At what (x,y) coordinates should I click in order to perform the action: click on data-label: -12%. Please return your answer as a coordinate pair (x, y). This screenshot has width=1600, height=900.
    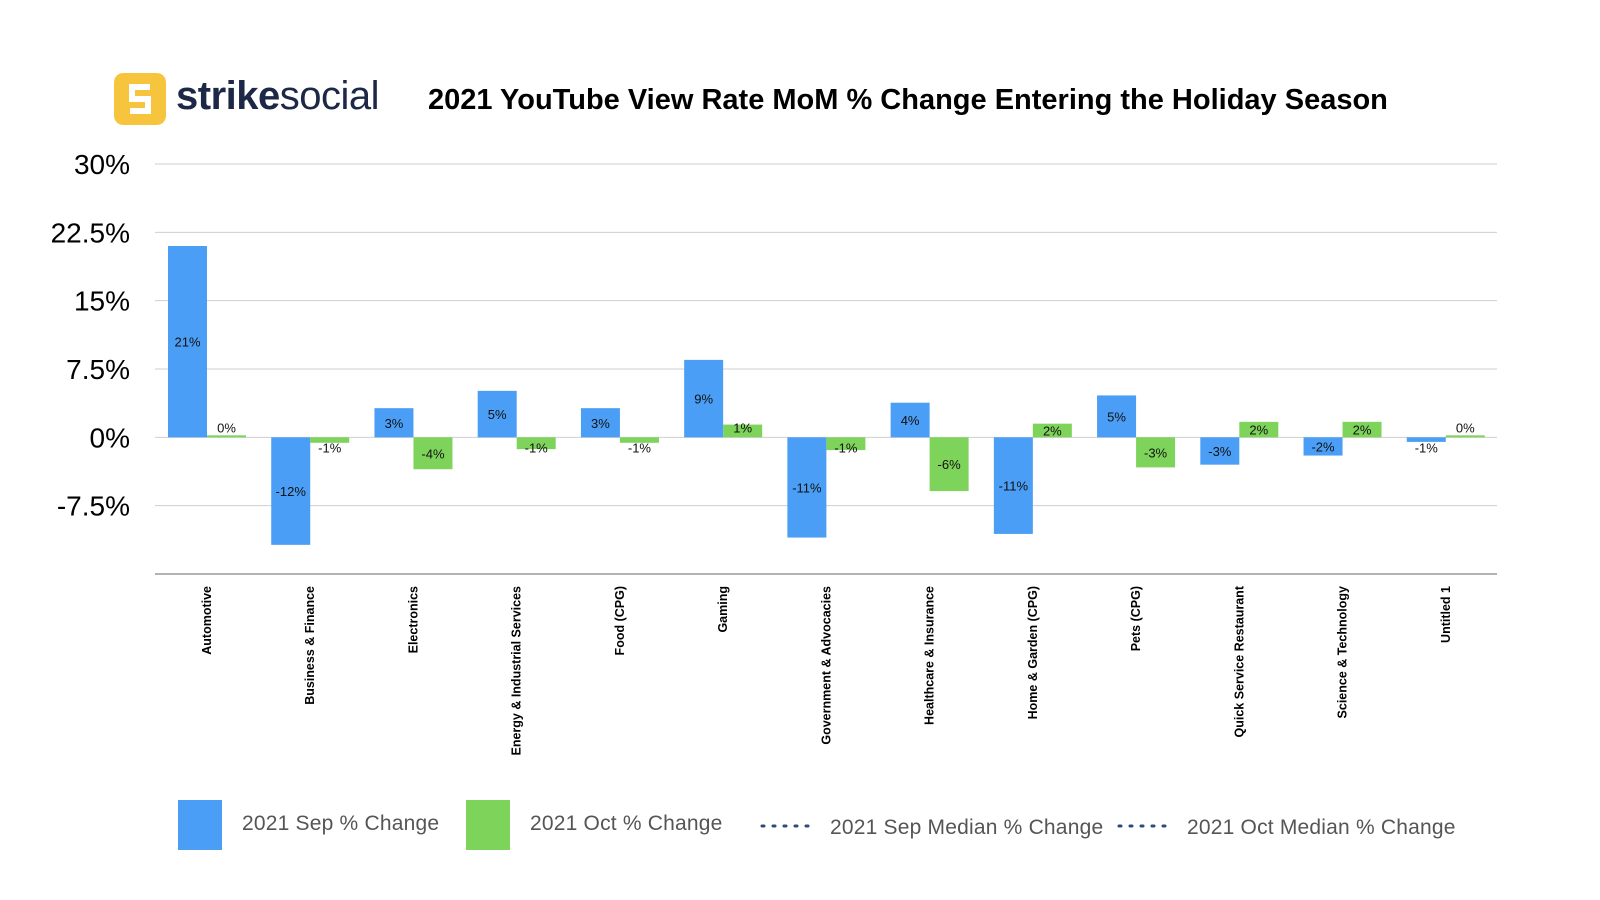
    Looking at the image, I should click on (291, 491).